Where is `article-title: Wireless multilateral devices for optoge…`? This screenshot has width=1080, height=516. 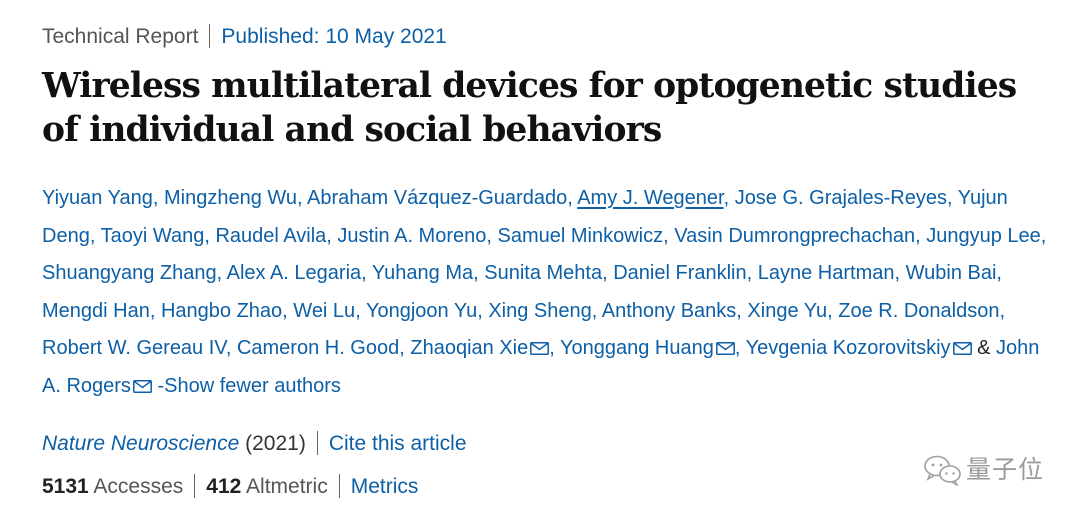 article-title: Wireless multilateral devices for optoge… is located at coordinates (529, 108).